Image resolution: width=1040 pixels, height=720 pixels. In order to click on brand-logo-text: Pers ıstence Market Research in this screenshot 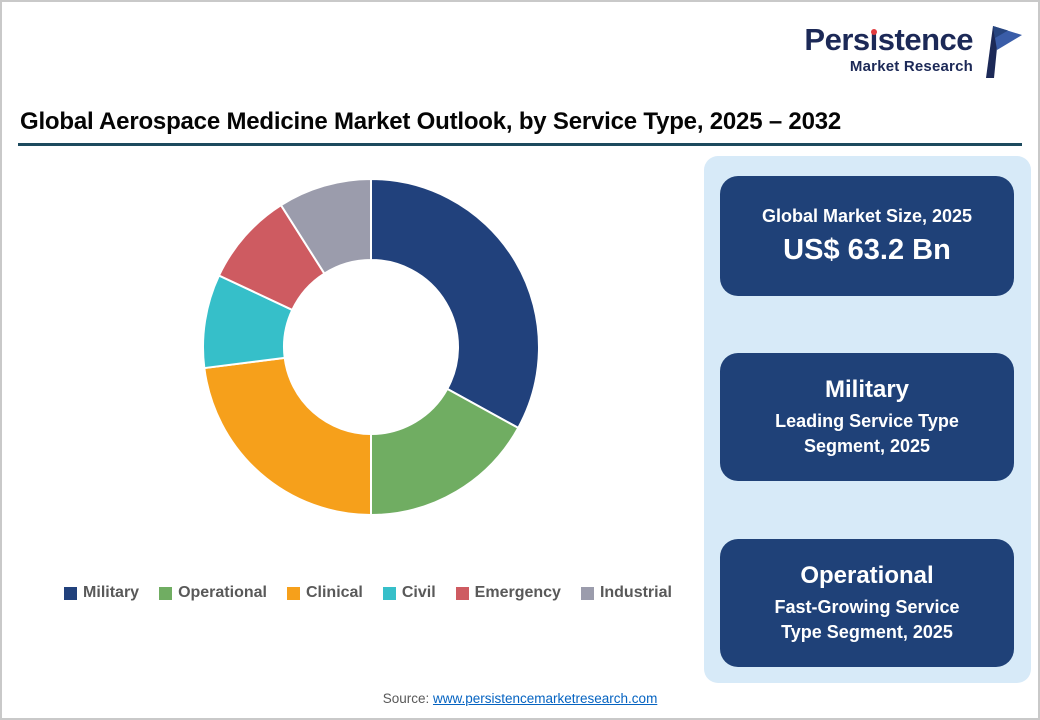, I will do `click(888, 49)`.